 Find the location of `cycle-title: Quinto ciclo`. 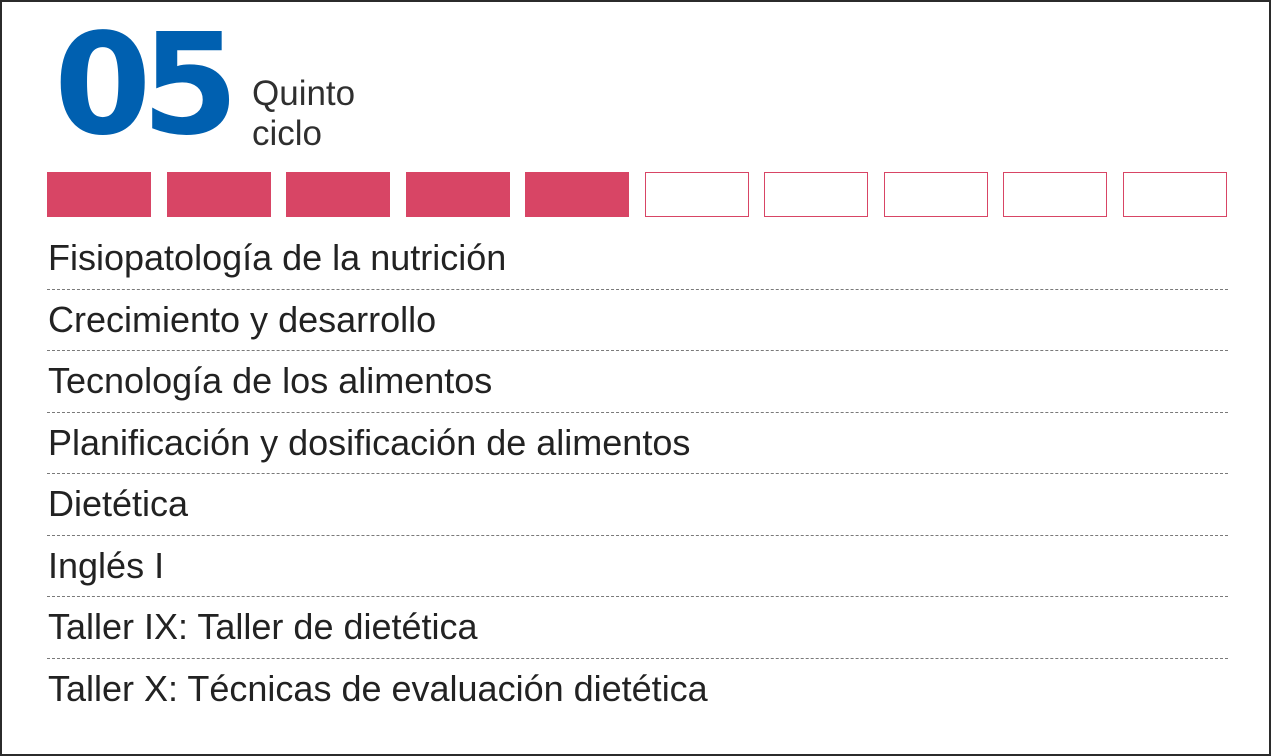

cycle-title: Quinto ciclo is located at coordinates (303, 114).